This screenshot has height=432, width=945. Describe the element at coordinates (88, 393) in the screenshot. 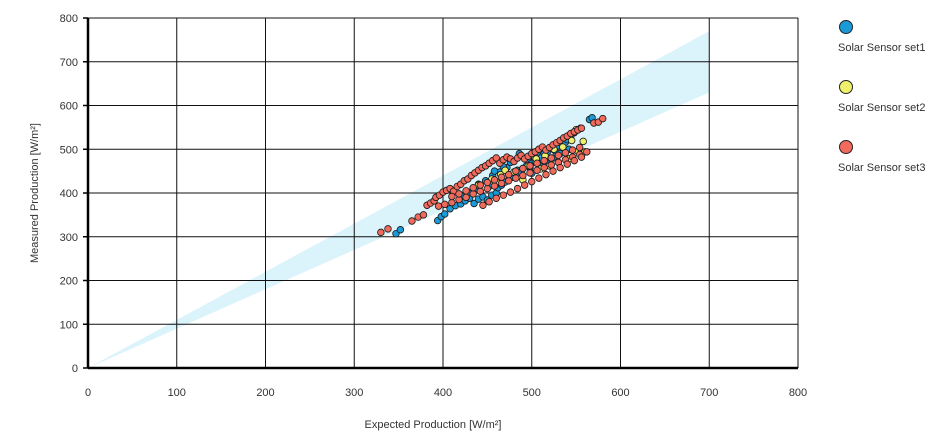

I see `x-tick-label: 0` at that location.